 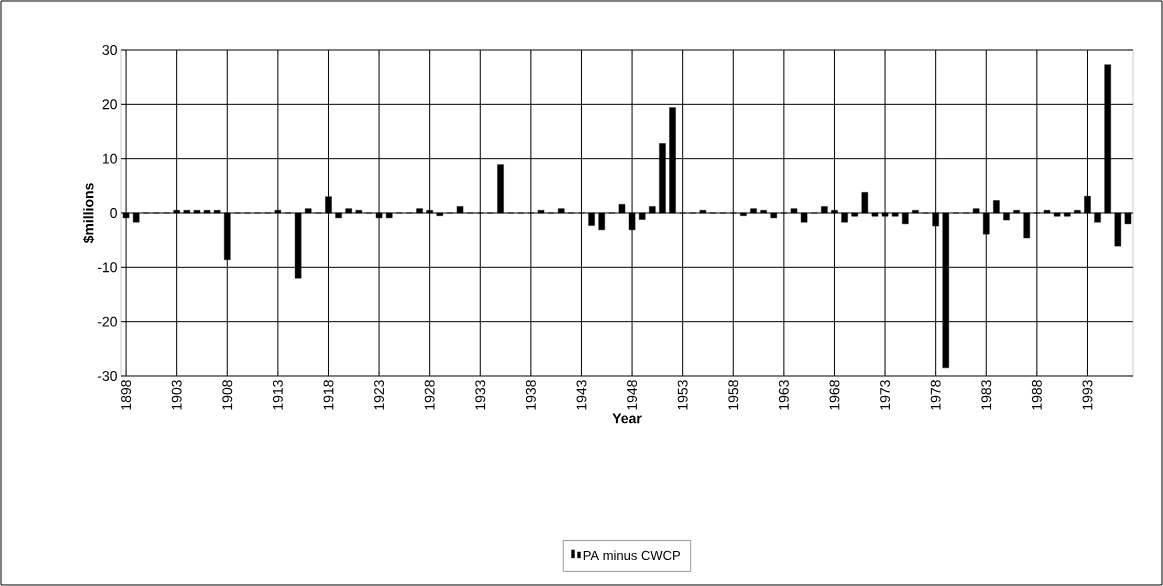 I want to click on y-tick-label: 10, so click(x=109, y=158).